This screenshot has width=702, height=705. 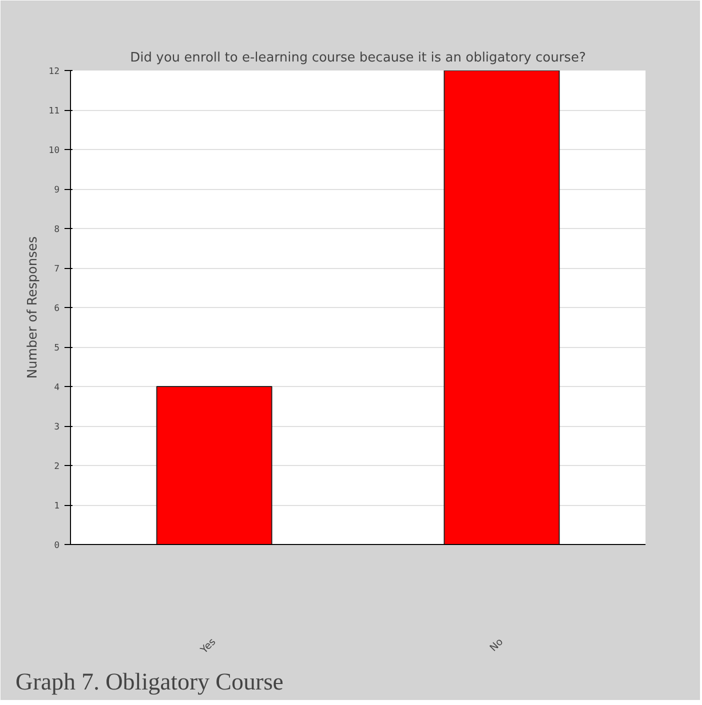 I want to click on chart-title: Did you enroll to e-learning course because it is an obligatory course?, so click(x=358, y=58).